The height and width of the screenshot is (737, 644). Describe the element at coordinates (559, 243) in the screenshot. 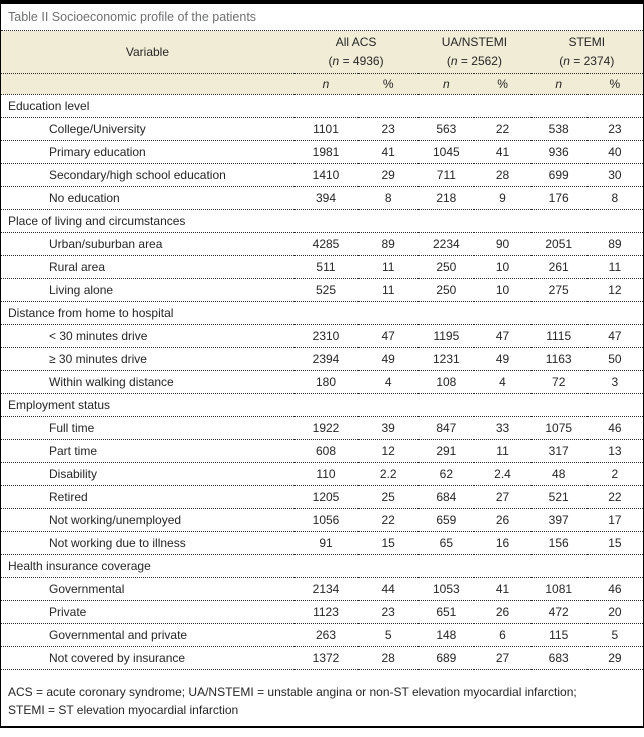

I see `value-cell: 2051` at that location.